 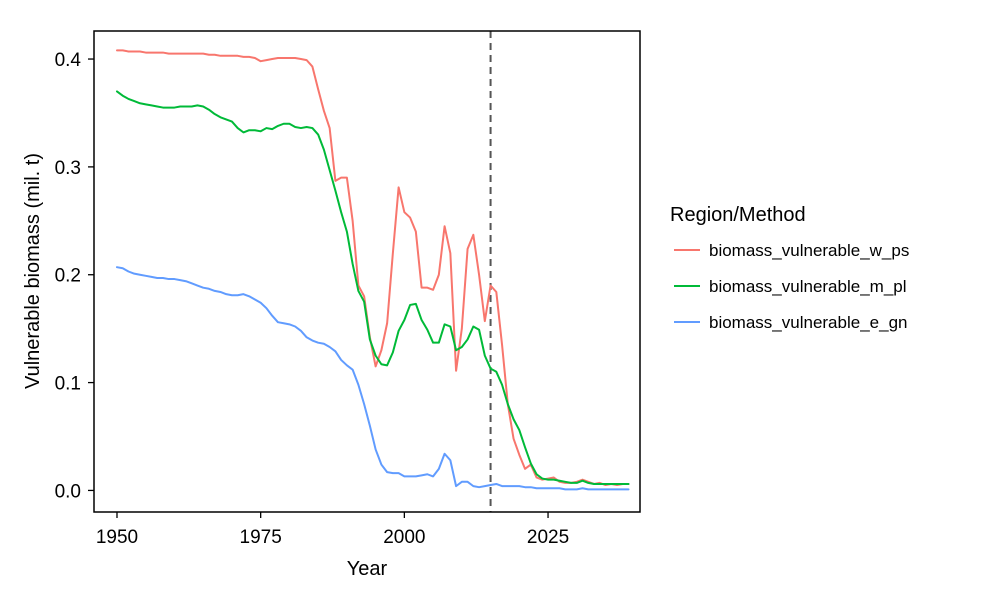 What do you see at coordinates (367, 569) in the screenshot?
I see `x-axis-title: Year` at bounding box center [367, 569].